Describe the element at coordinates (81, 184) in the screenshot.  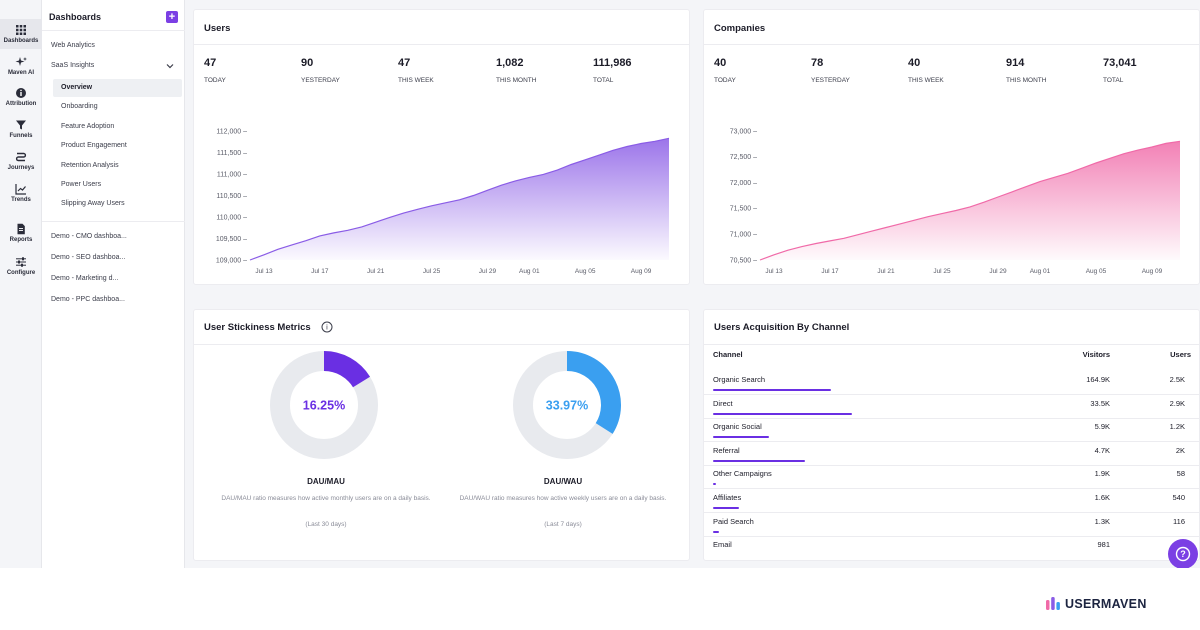
I see `sidebar-subitem-power-users: Power Users` at that location.